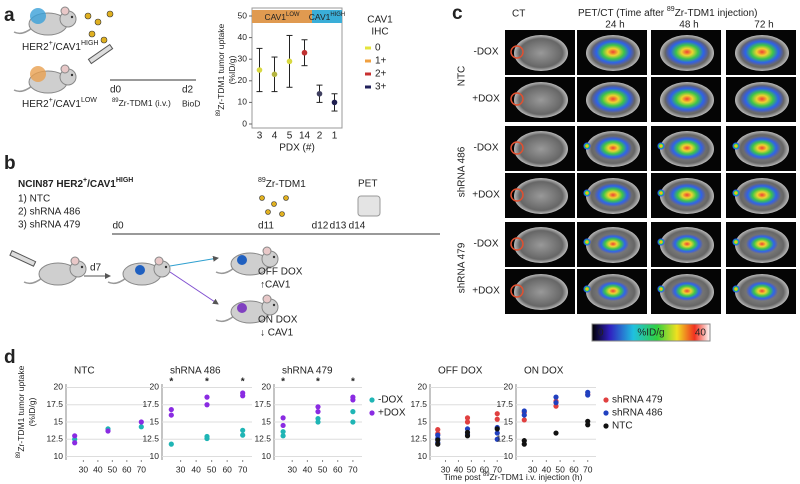 This screenshot has width=800, height=484. What do you see at coordinates (67, 104) in the screenshot?
I see `text-run: /CAV1` at bounding box center [67, 104].